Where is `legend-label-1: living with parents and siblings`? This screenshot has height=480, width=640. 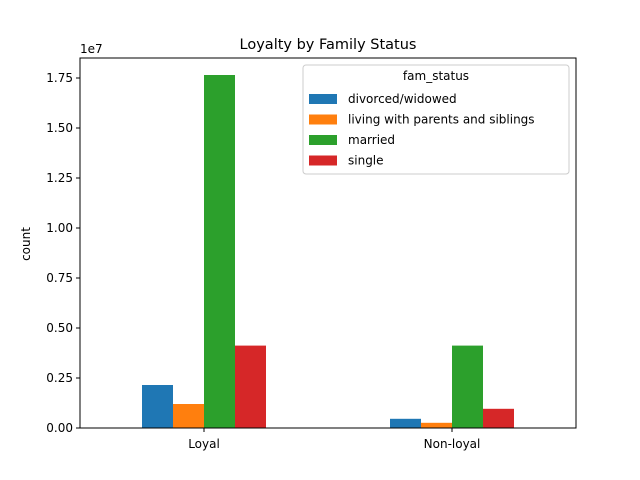
legend-label-1: living with parents and siblings is located at coordinates (441, 120).